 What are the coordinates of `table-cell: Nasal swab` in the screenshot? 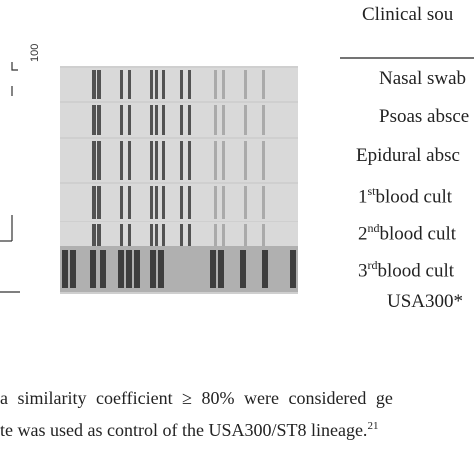 It's located at (422, 79).